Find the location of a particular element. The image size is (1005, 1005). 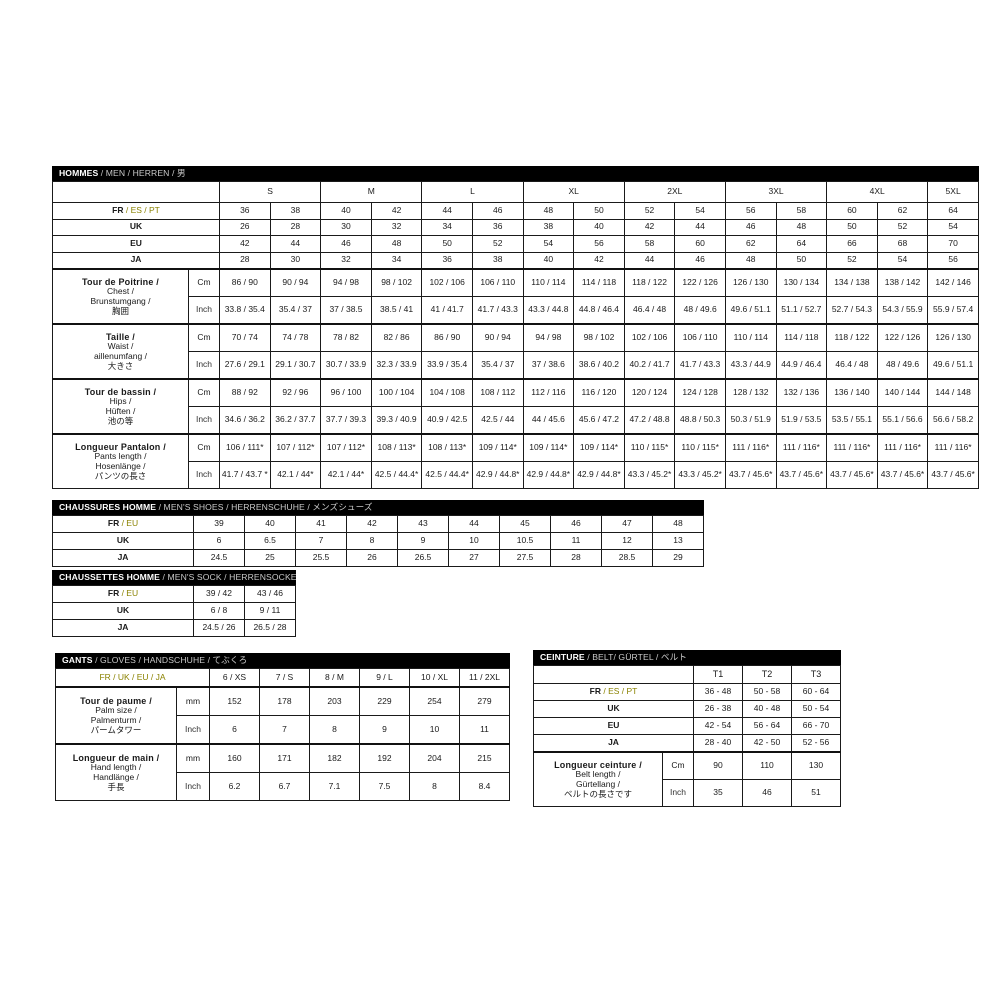

belt-cell: 42 - 54 is located at coordinates (718, 726).